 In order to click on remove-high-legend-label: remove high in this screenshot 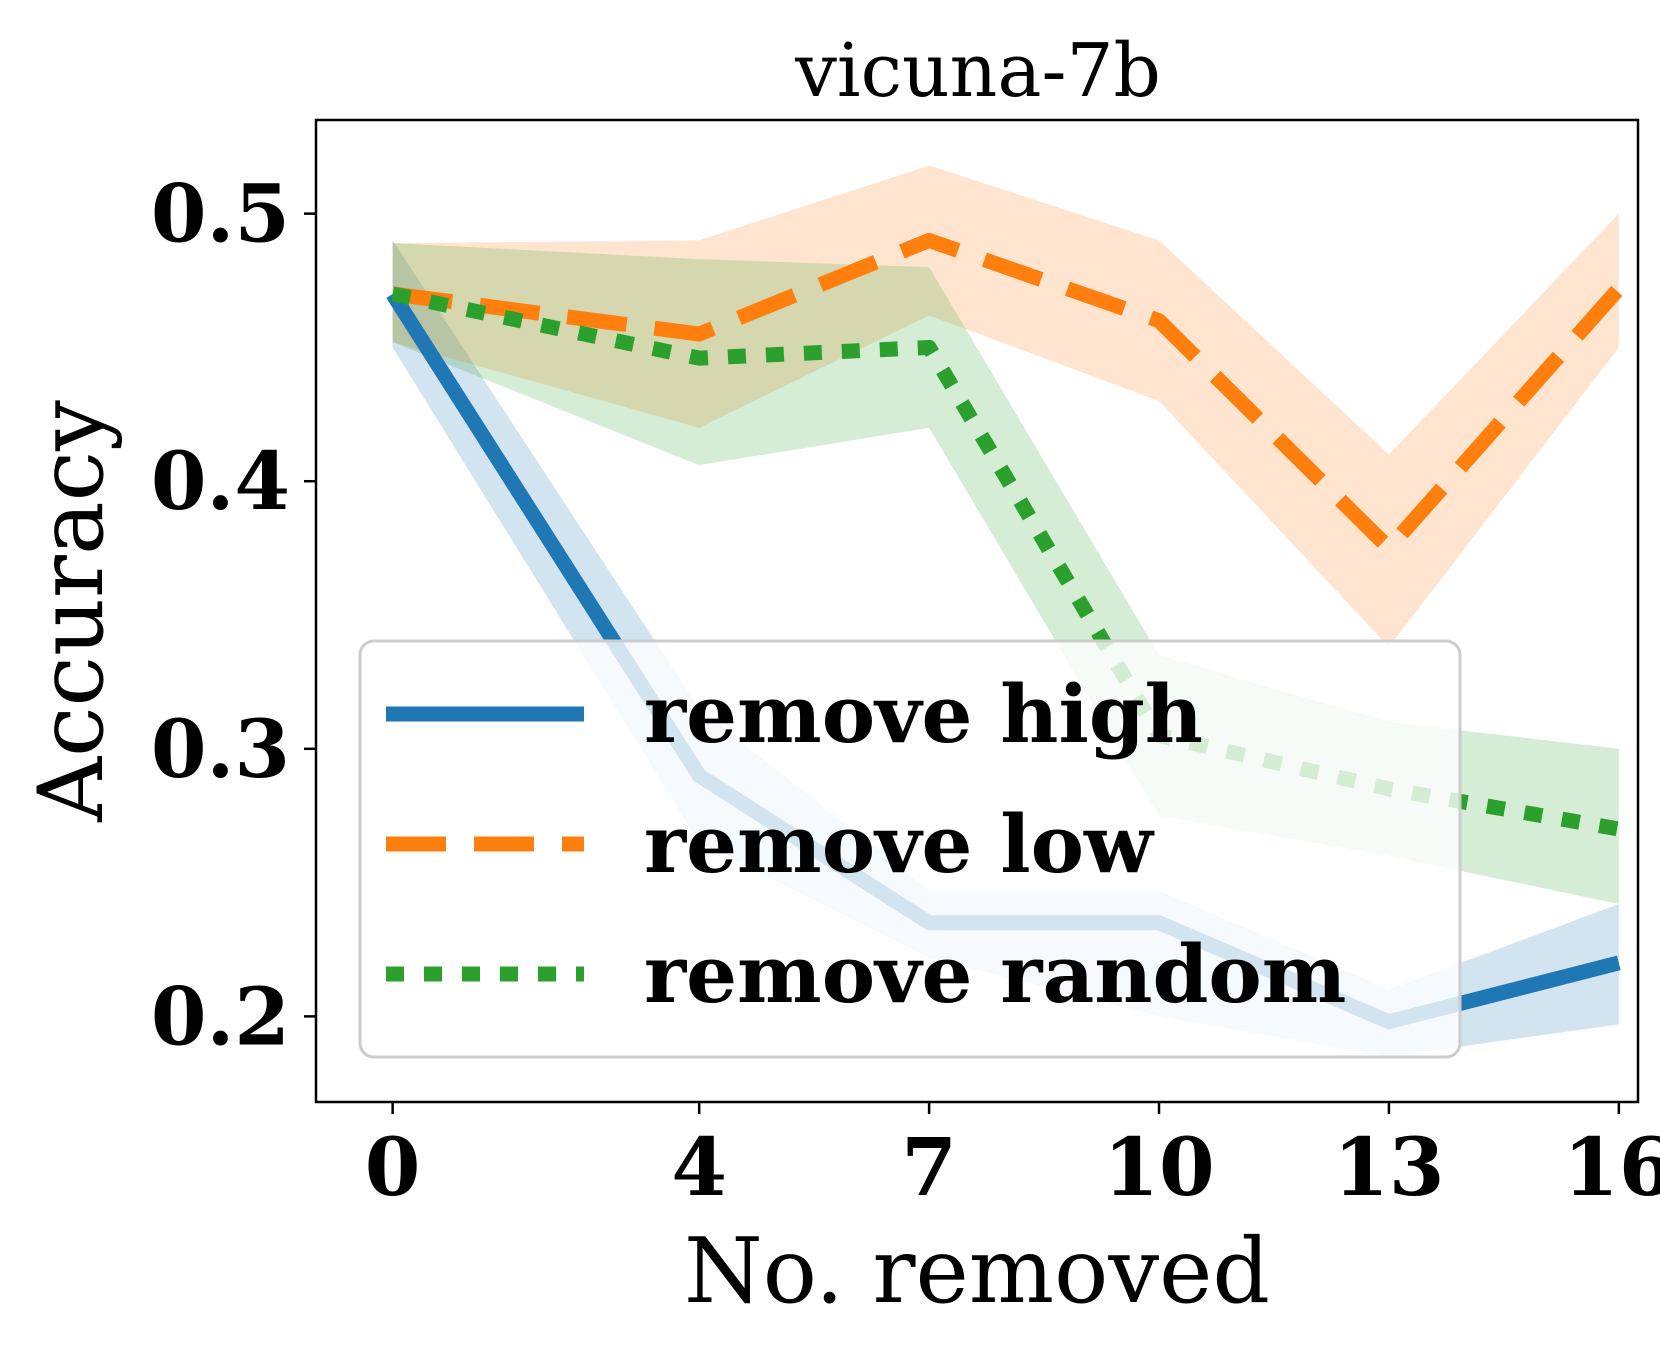, I will do `click(923, 714)`.